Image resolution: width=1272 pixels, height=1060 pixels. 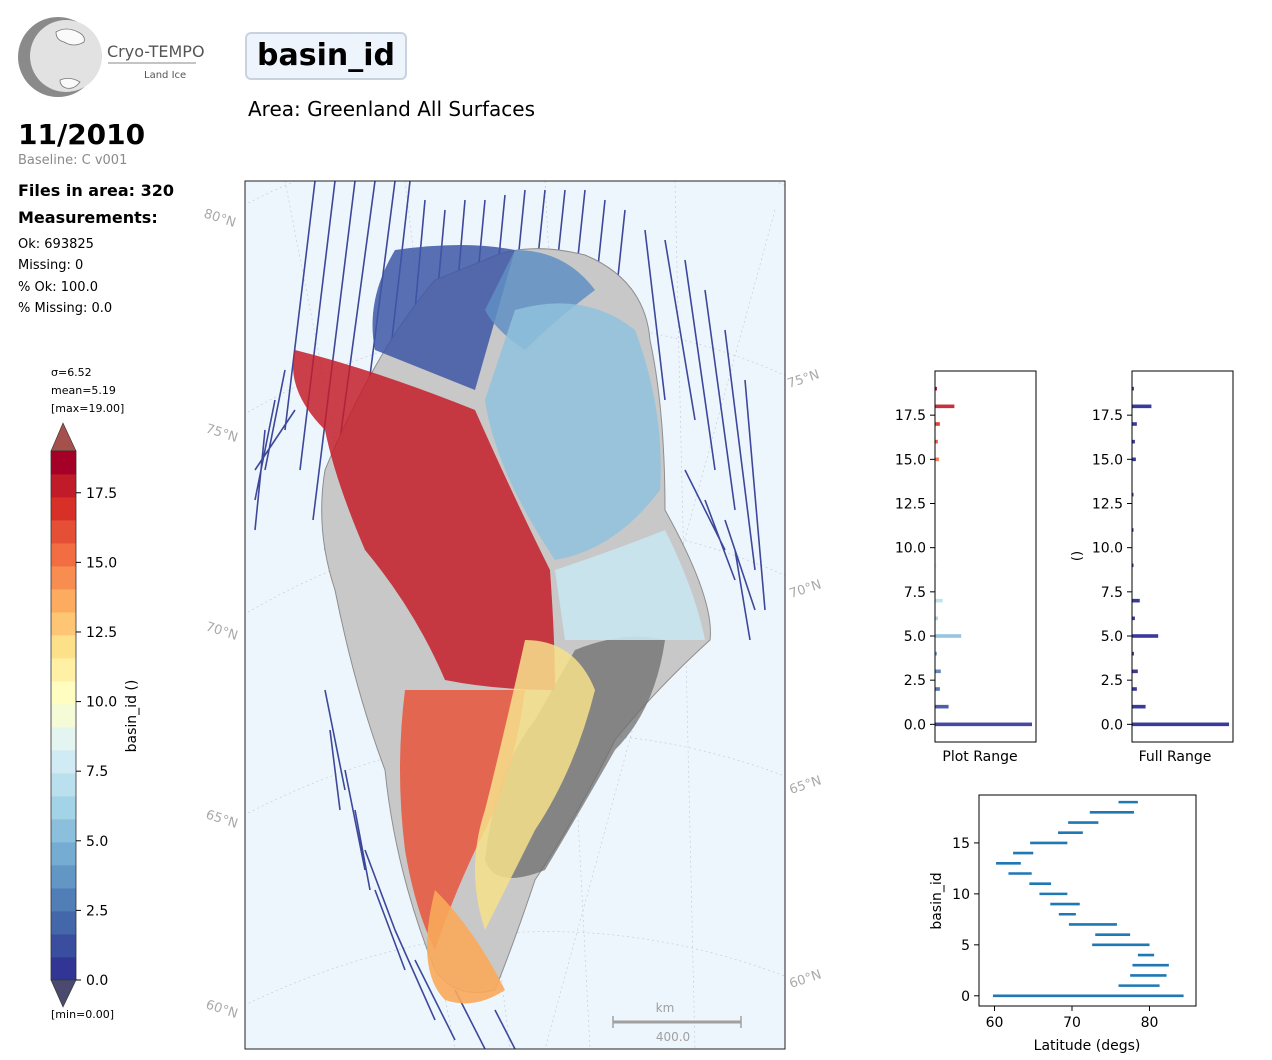 I want to click on histogram-full-range-ylabel: (), so click(x=1077, y=556).